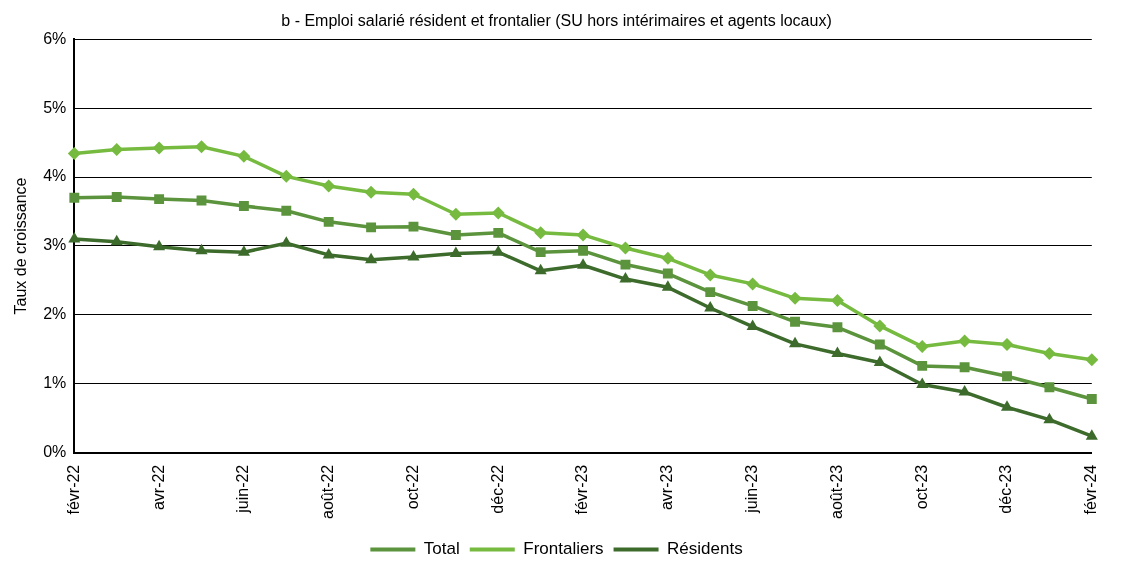 This screenshot has height=576, width=1131. Describe the element at coordinates (55, 314) in the screenshot. I see `y-tick-label: 2%` at that location.